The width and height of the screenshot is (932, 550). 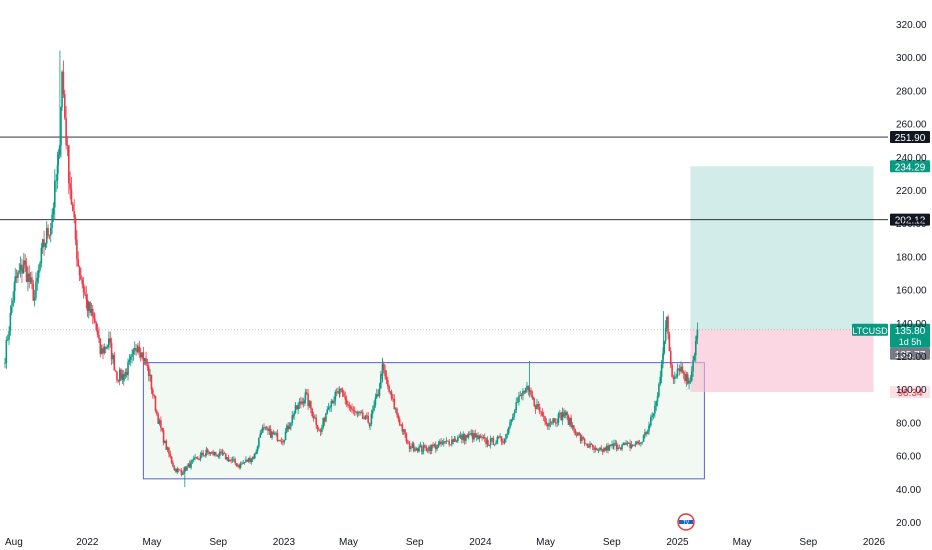 I want to click on symbol-tag: LTCUSD, so click(x=870, y=331).